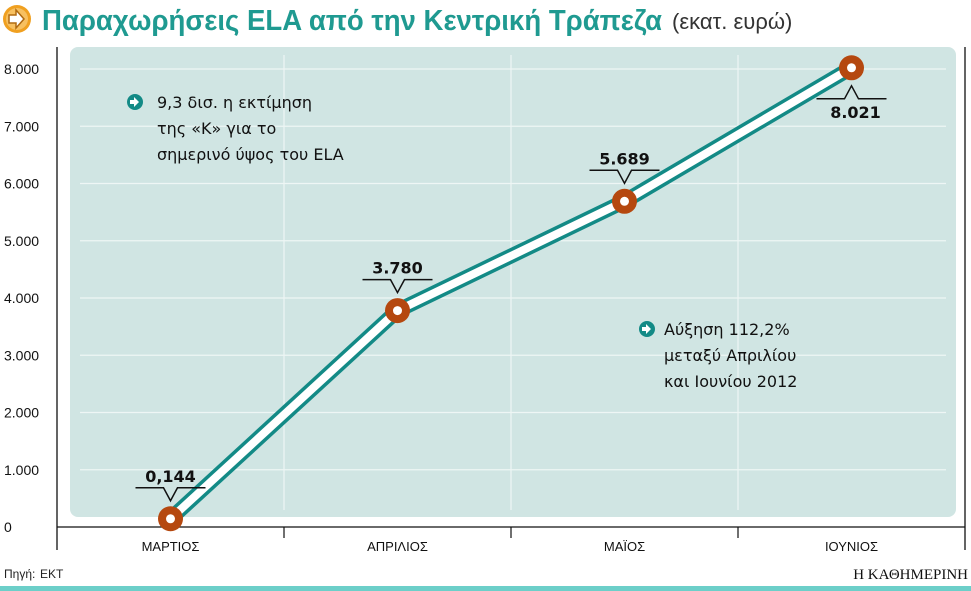 The image size is (971, 591). I want to click on annotation-line: μεταξύ Απριλίου, so click(730, 355).